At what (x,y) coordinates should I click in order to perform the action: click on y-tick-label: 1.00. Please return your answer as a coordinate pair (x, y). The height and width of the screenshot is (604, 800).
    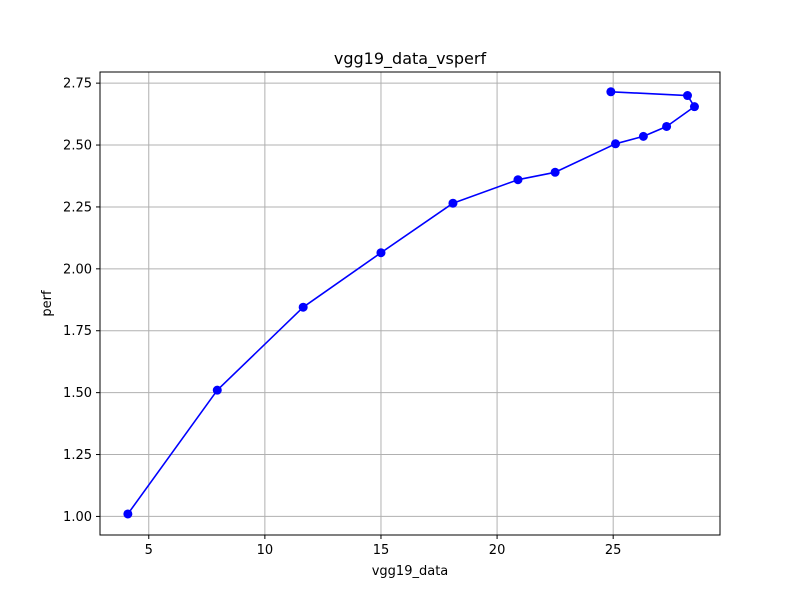
    Looking at the image, I should click on (77, 517).